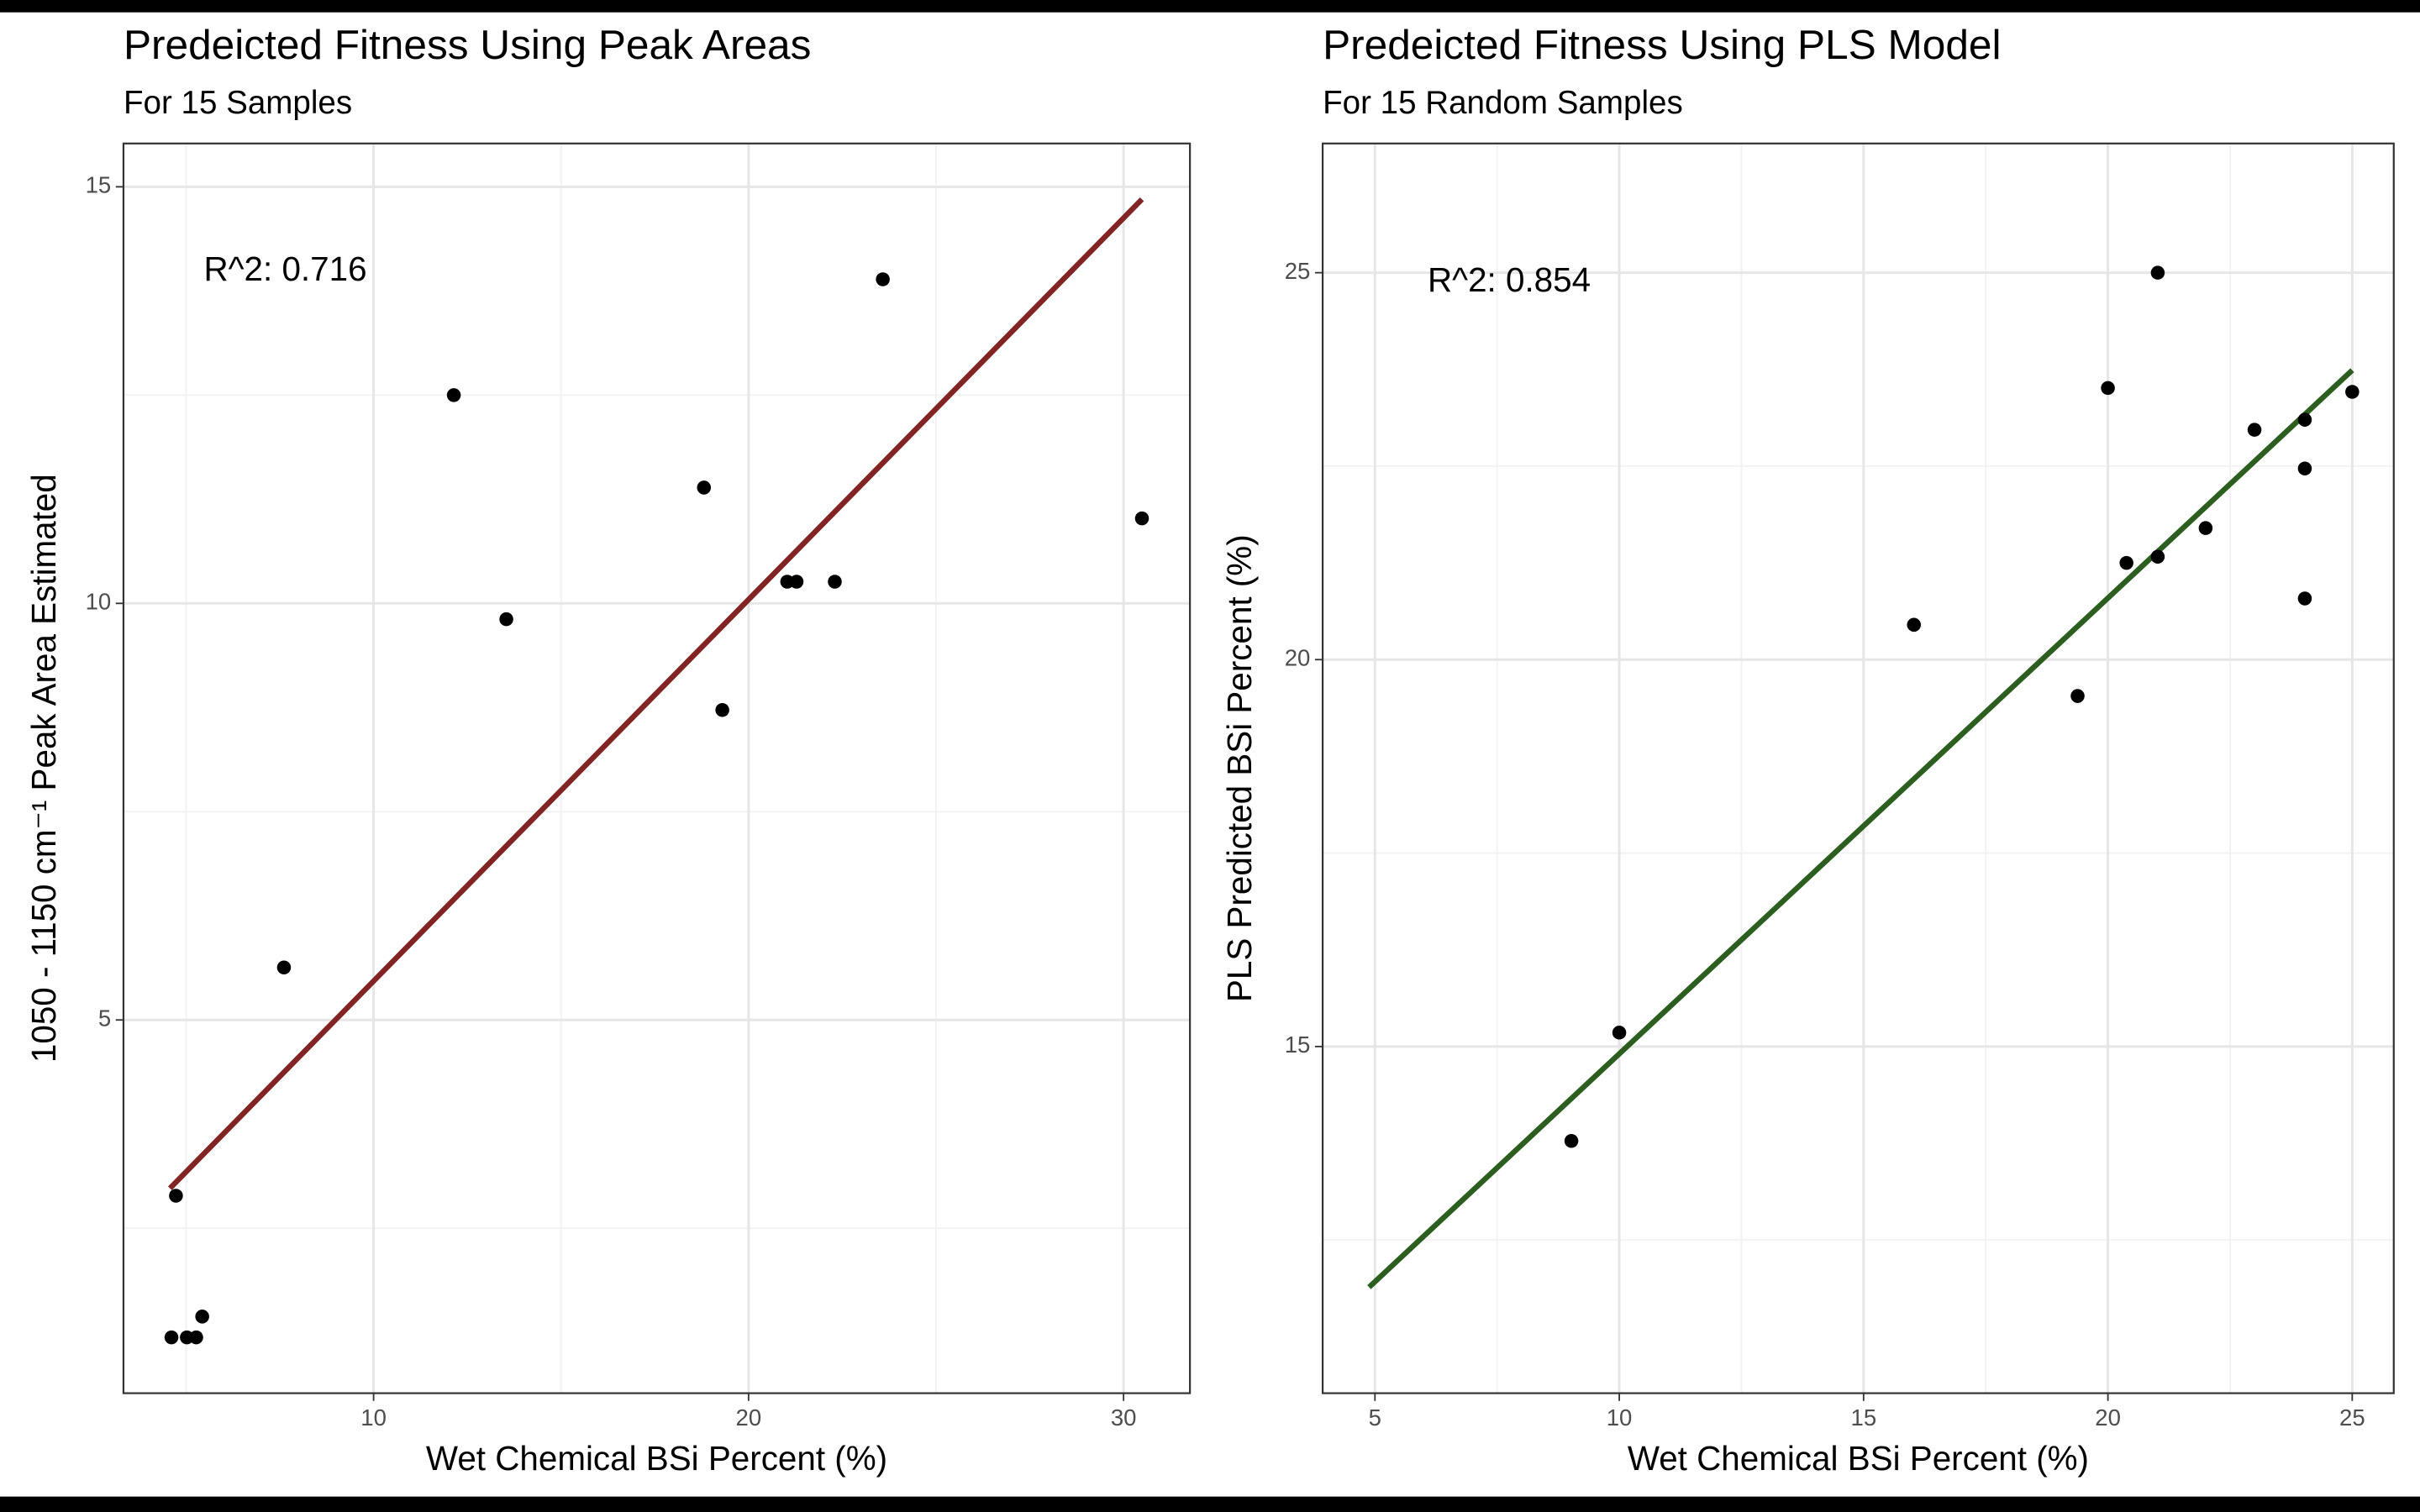 Image resolution: width=2420 pixels, height=1512 pixels. Describe the element at coordinates (1375, 1417) in the screenshot. I see `x-tick-label: 5` at that location.